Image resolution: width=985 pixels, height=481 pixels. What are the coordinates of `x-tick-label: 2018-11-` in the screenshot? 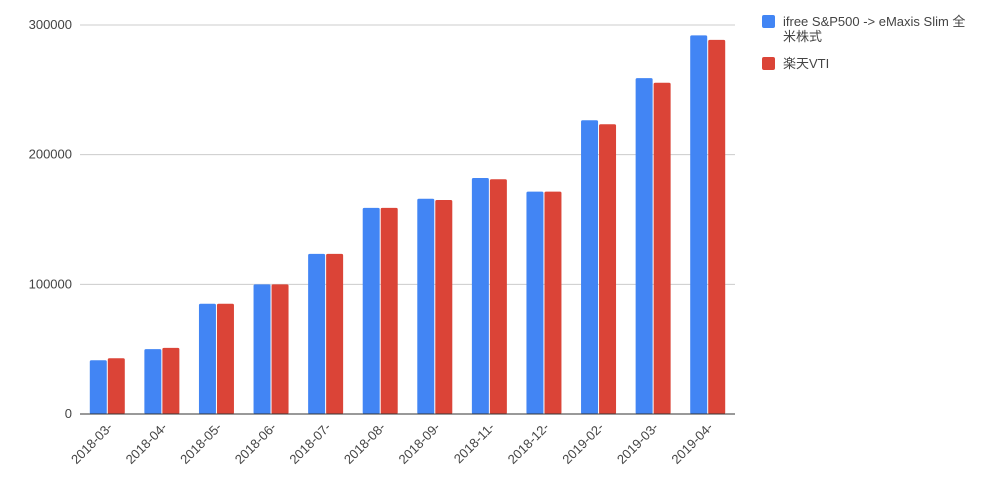 It's located at (474, 443).